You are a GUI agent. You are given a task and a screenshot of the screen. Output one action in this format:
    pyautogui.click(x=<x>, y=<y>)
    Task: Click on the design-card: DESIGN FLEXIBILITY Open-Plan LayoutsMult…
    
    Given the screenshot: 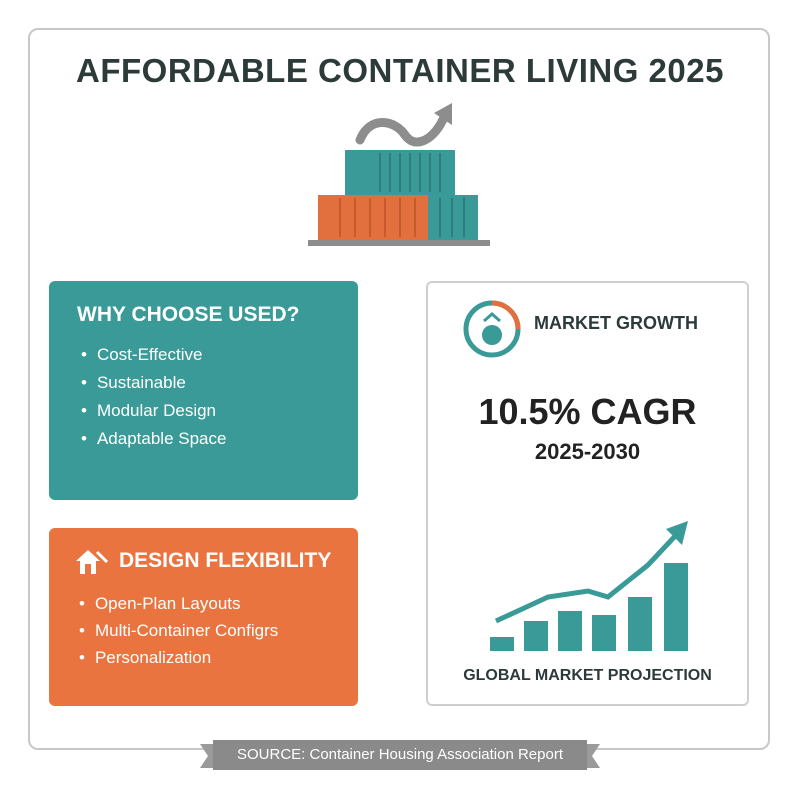 What is the action you would take?
    pyautogui.click(x=203, y=617)
    